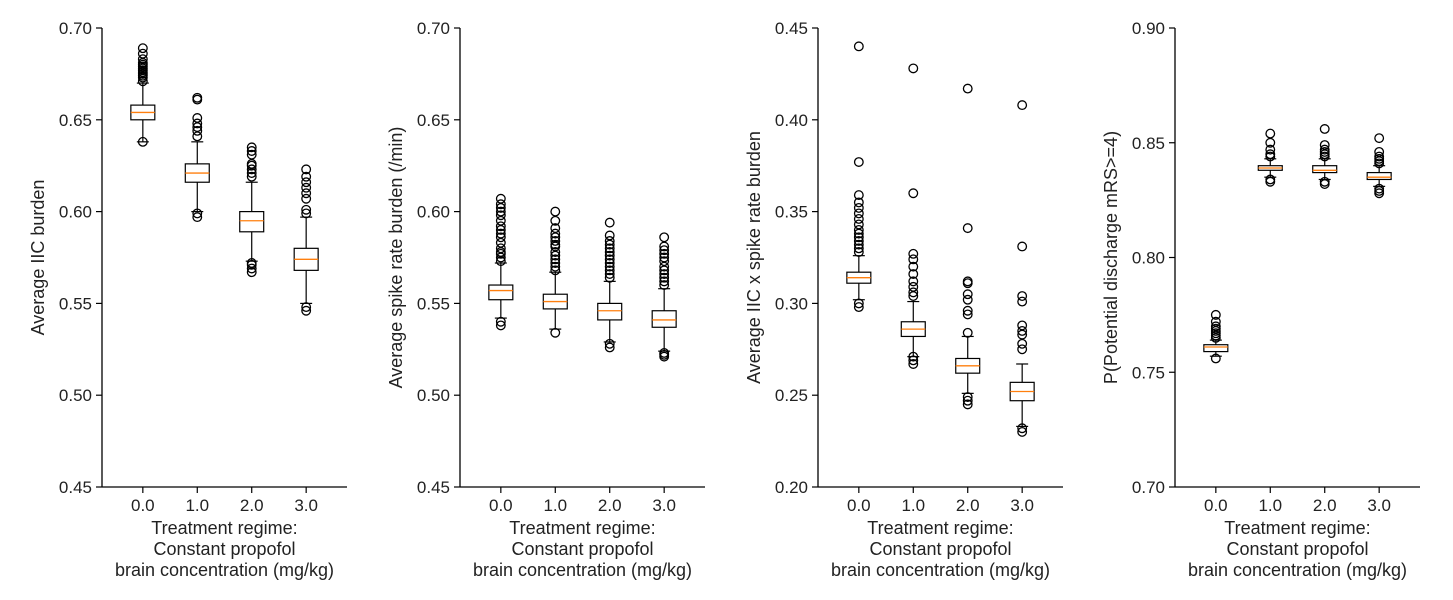 Image resolution: width=1453 pixels, height=600 pixels. What do you see at coordinates (791, 487) in the screenshot?
I see `y-tick-label: 0.20` at bounding box center [791, 487].